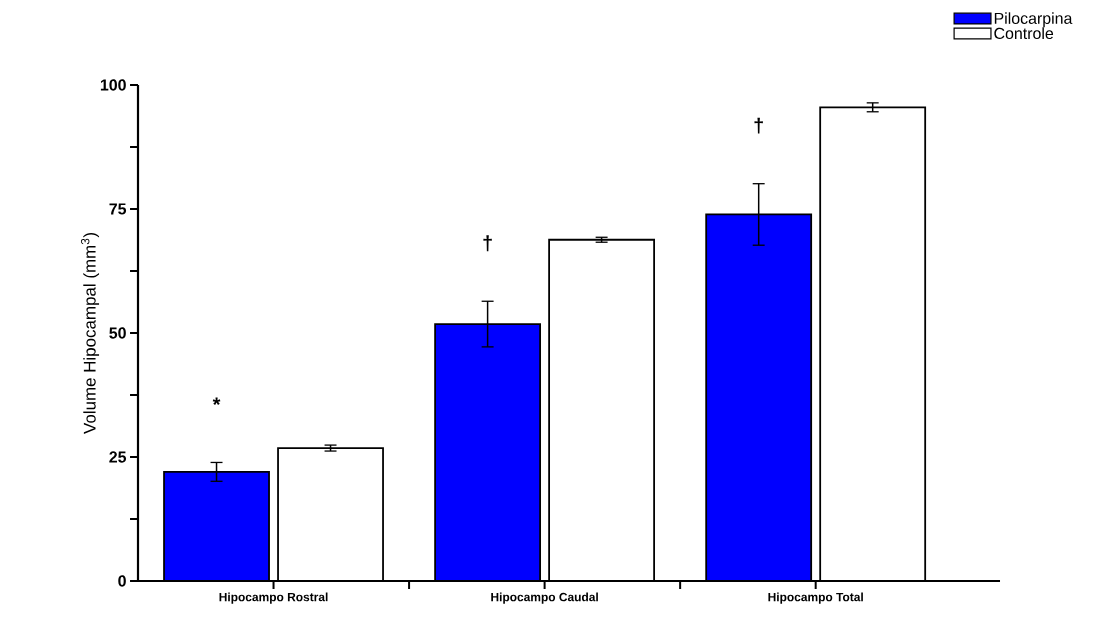 The height and width of the screenshot is (619, 1112). I want to click on annotation: *, so click(216, 401).